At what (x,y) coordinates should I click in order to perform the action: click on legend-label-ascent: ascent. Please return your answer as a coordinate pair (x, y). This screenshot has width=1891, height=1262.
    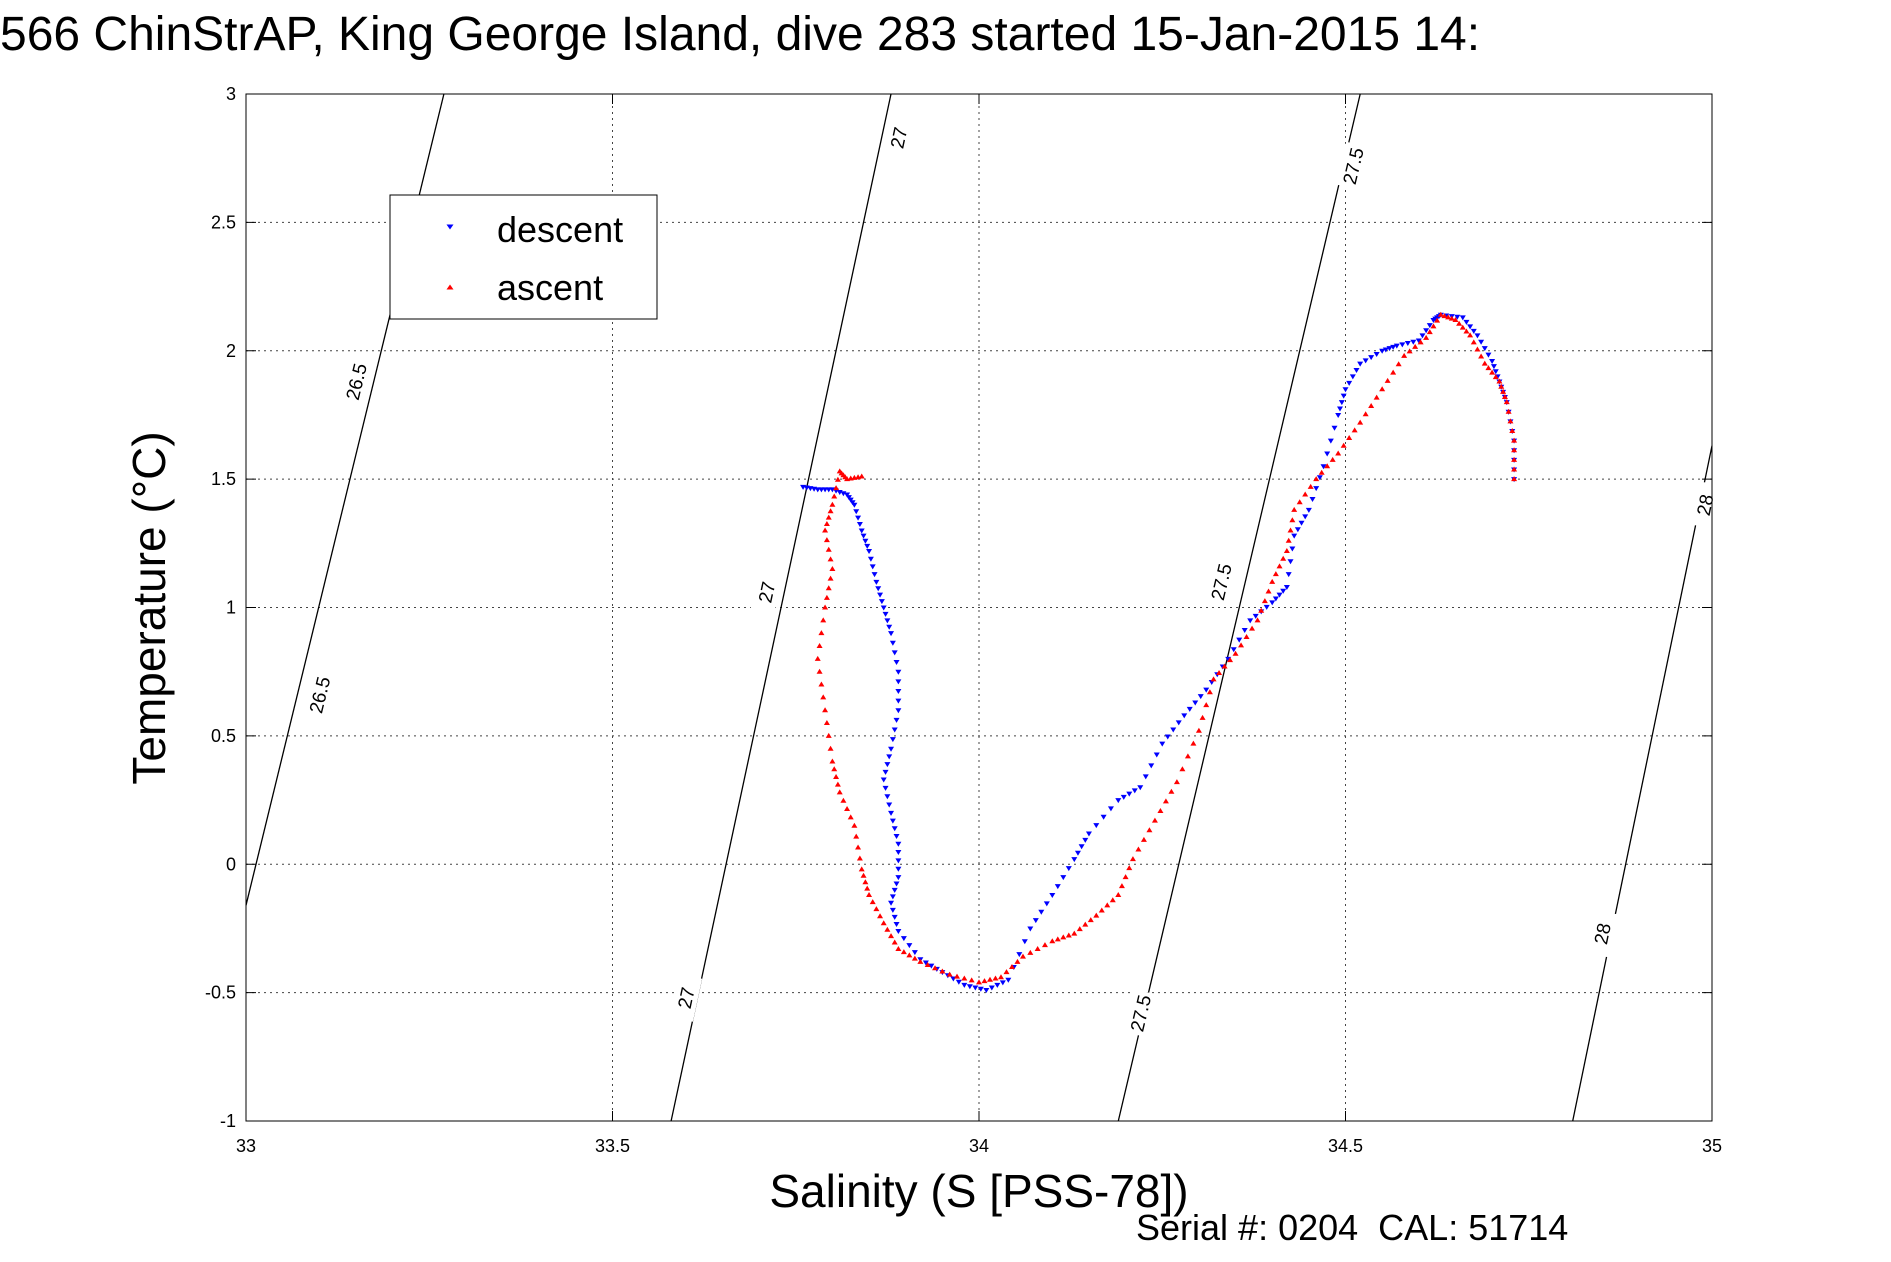
    Looking at the image, I should click on (550, 287).